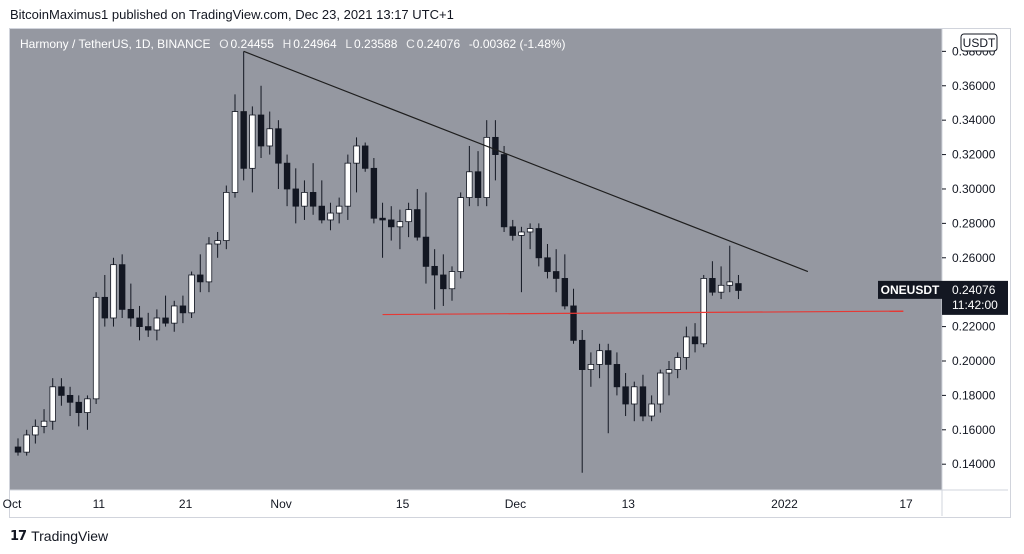 The height and width of the screenshot is (554, 1024). I want to click on legend-low: 0.23588, so click(376, 44).